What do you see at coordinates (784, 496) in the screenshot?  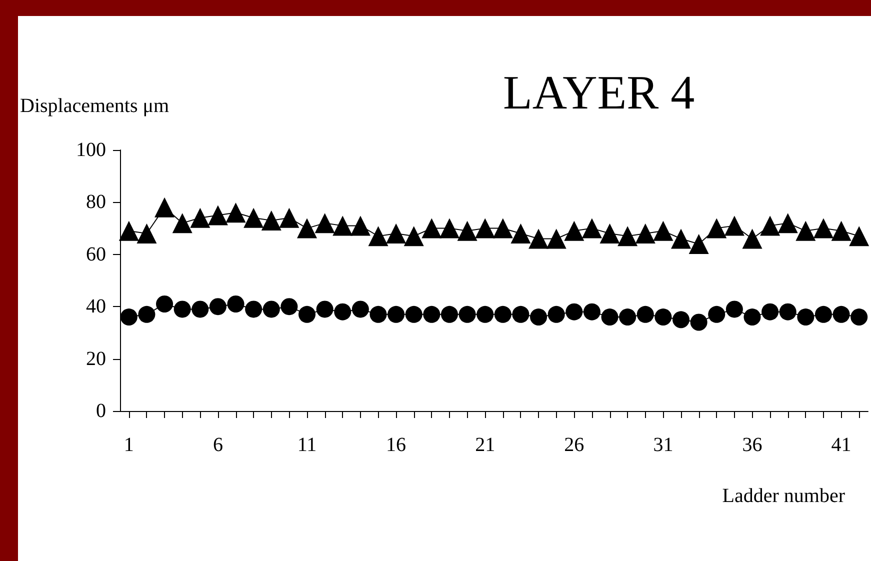 I see `x-axis-title: Ladder number` at bounding box center [784, 496].